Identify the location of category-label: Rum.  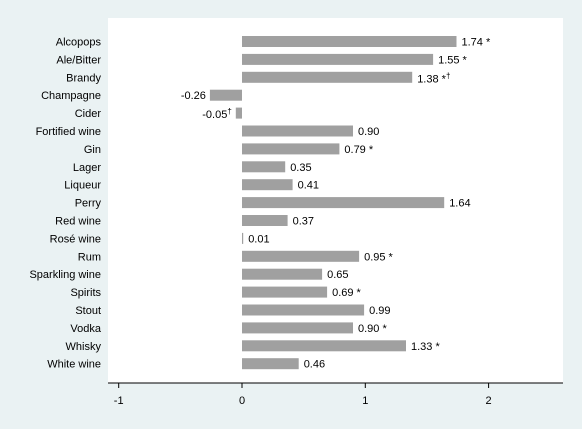
(89, 257).